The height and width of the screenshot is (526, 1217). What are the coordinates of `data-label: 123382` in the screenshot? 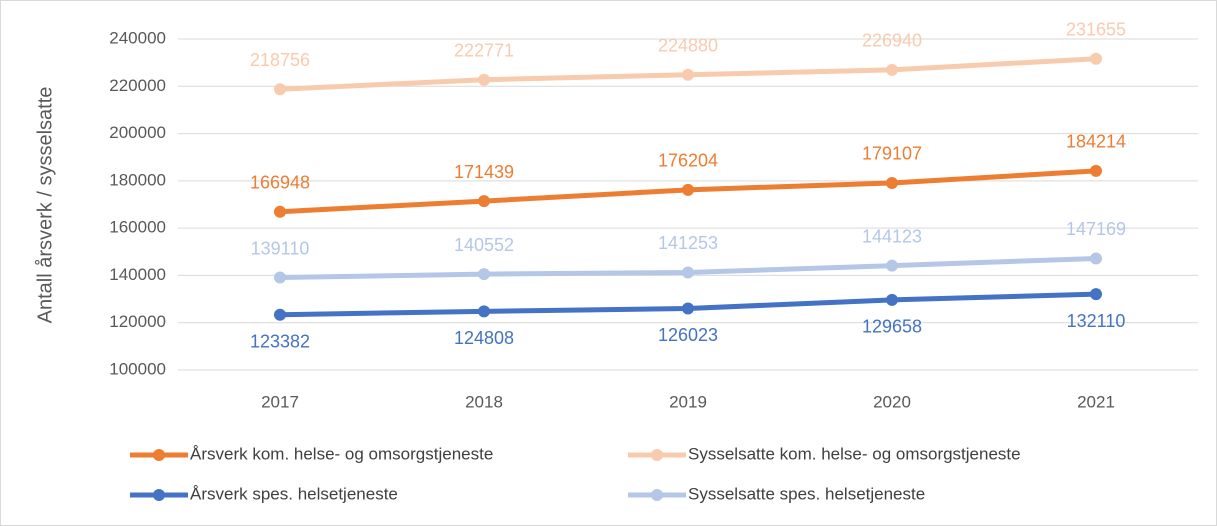 It's located at (280, 341).